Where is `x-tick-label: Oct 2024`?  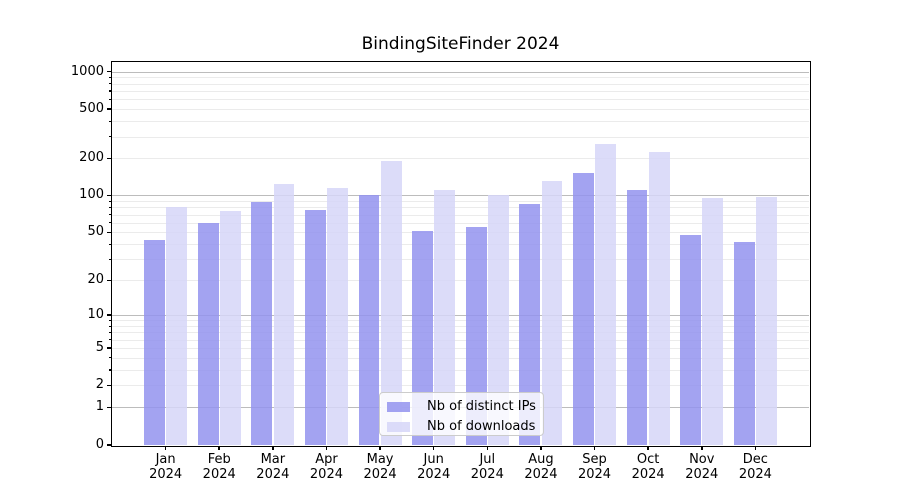 x-tick-label: Oct 2024 is located at coordinates (648, 467).